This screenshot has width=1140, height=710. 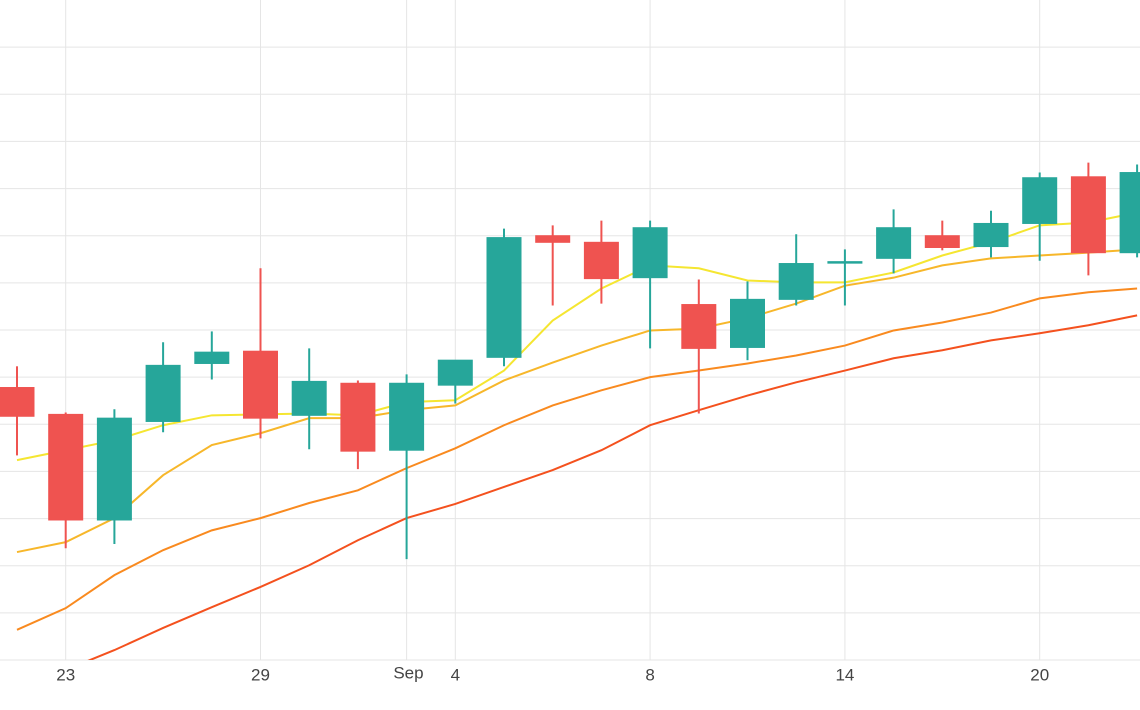 I want to click on x-tick-label: 23, so click(x=65, y=674).